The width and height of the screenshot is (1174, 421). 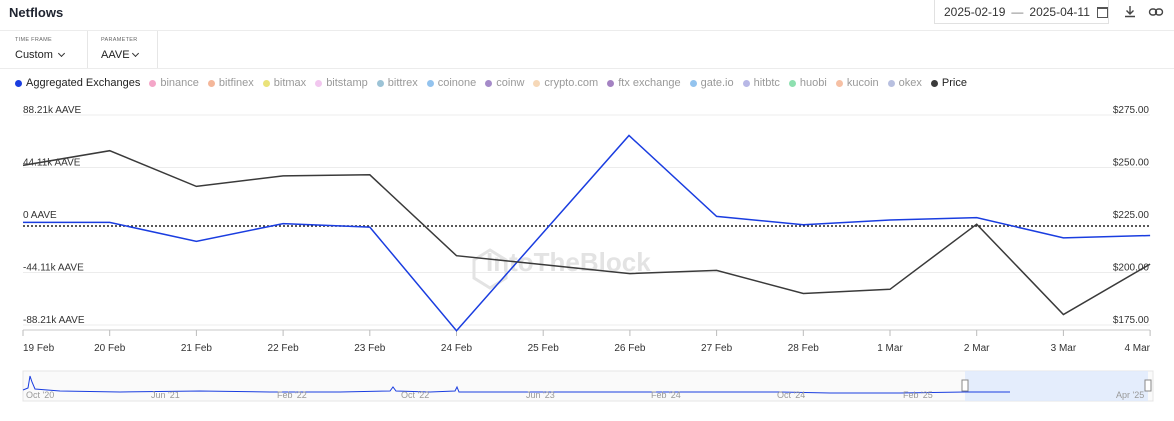 What do you see at coordinates (39, 348) in the screenshot?
I see `x-tick-label: 19 Feb` at bounding box center [39, 348].